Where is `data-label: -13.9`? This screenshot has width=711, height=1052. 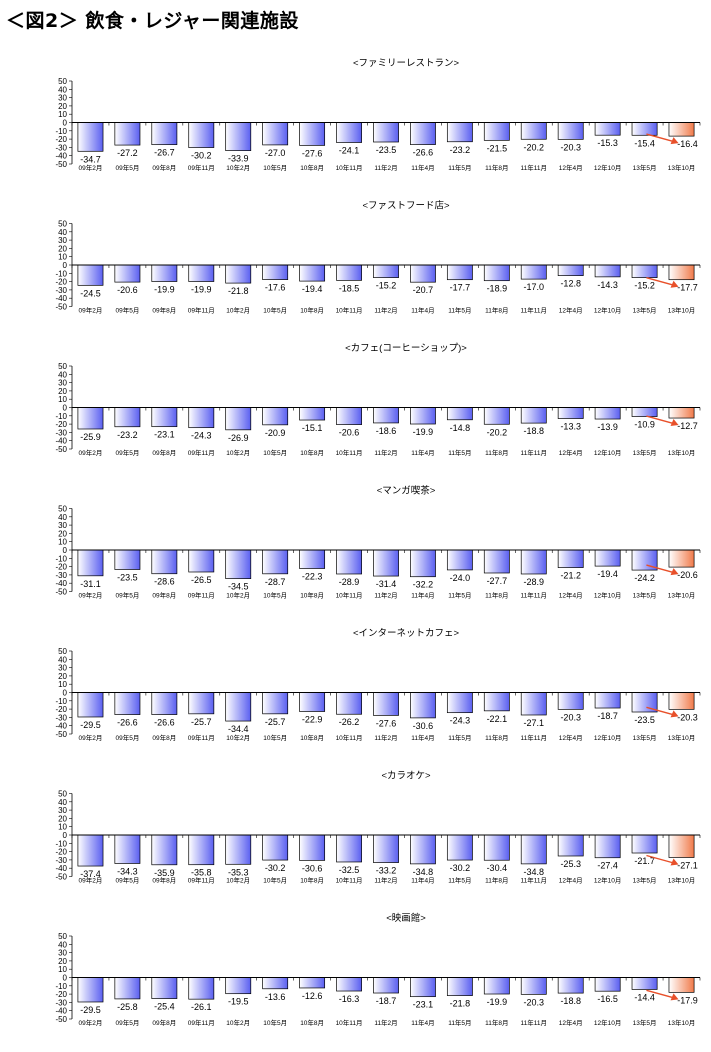
data-label: -13.9 is located at coordinates (607, 427).